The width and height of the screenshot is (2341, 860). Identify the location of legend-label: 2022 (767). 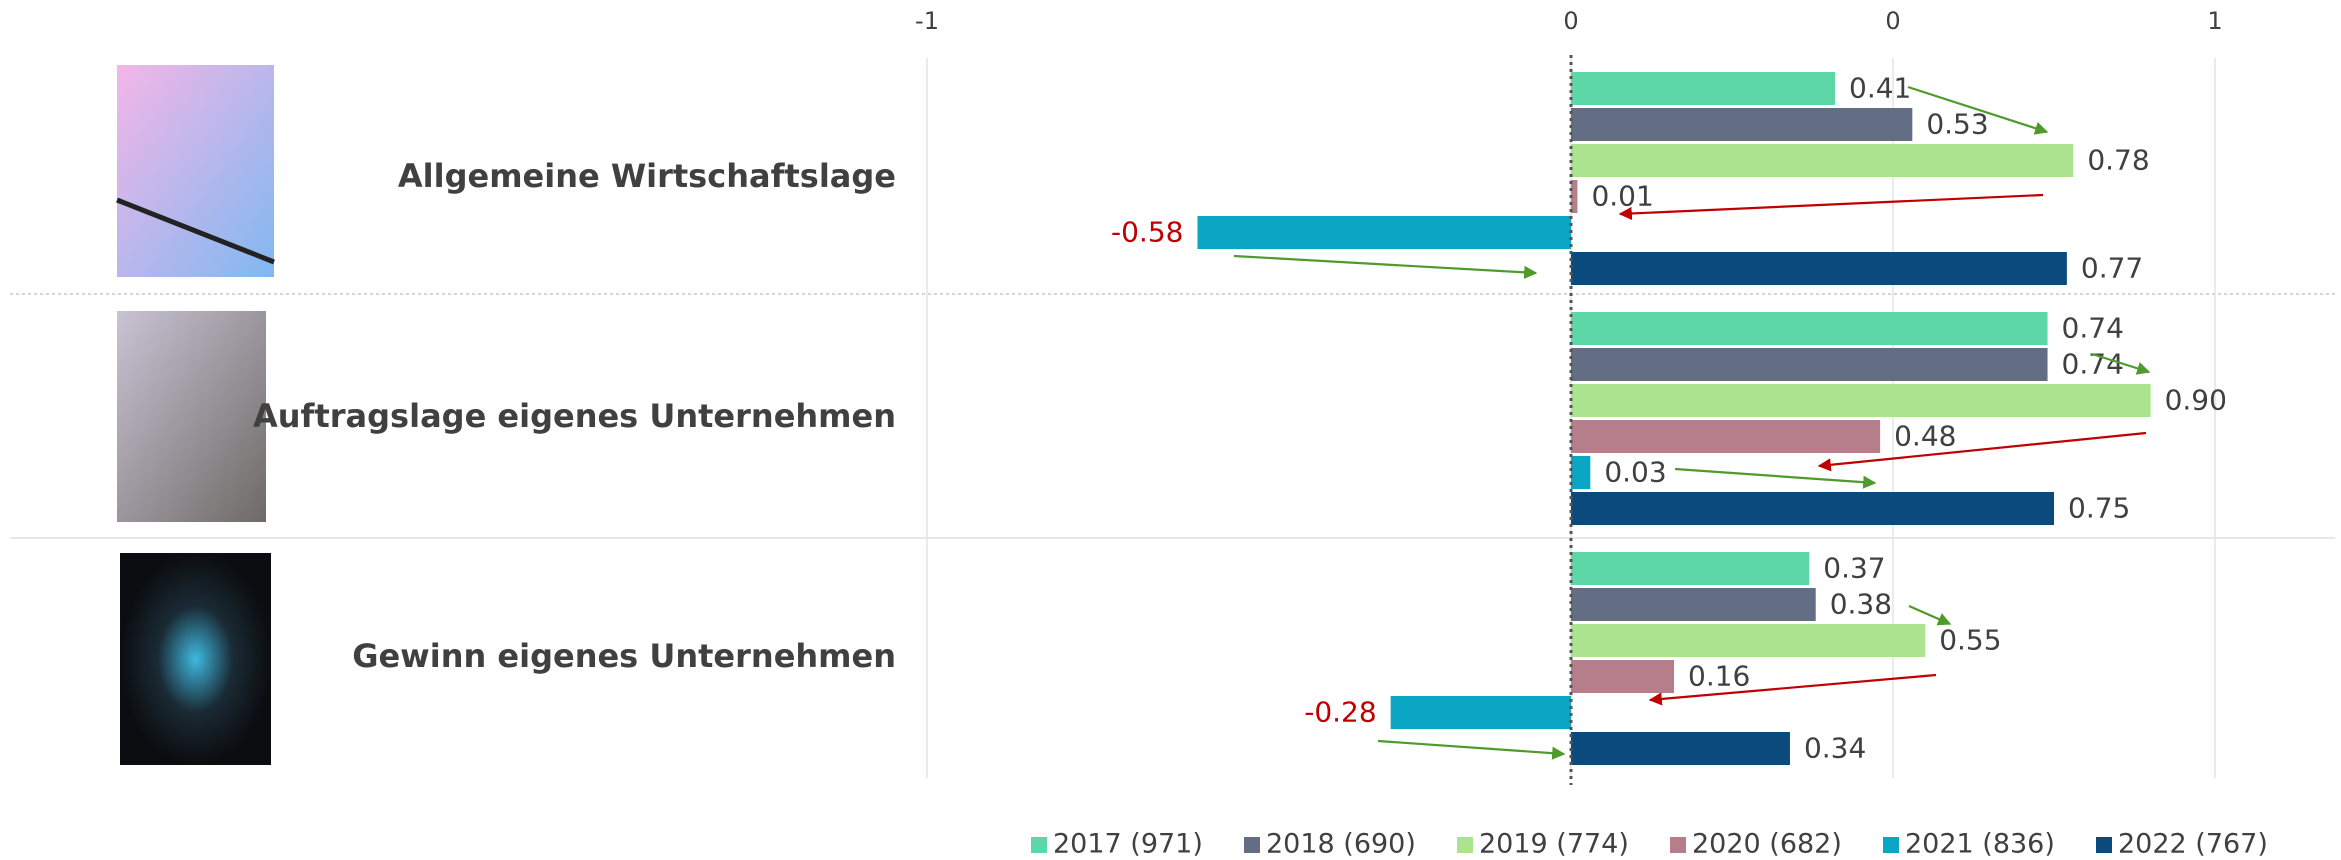
(2193, 844).